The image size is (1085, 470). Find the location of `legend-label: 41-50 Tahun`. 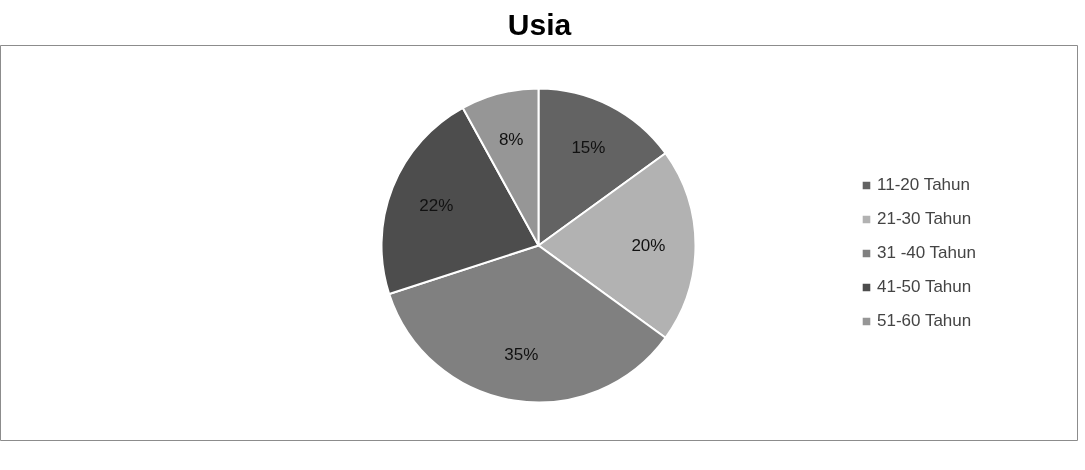

legend-label: 41-50 Tahun is located at coordinates (924, 287).